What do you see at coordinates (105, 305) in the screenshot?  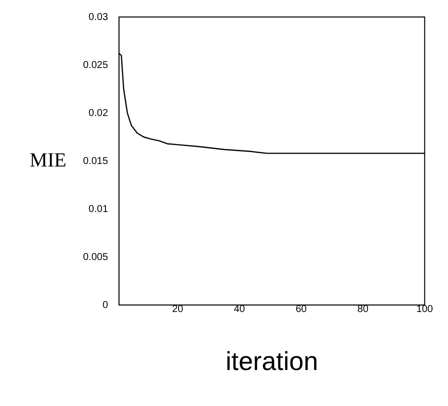 I see `y-tick-label: 0` at bounding box center [105, 305].